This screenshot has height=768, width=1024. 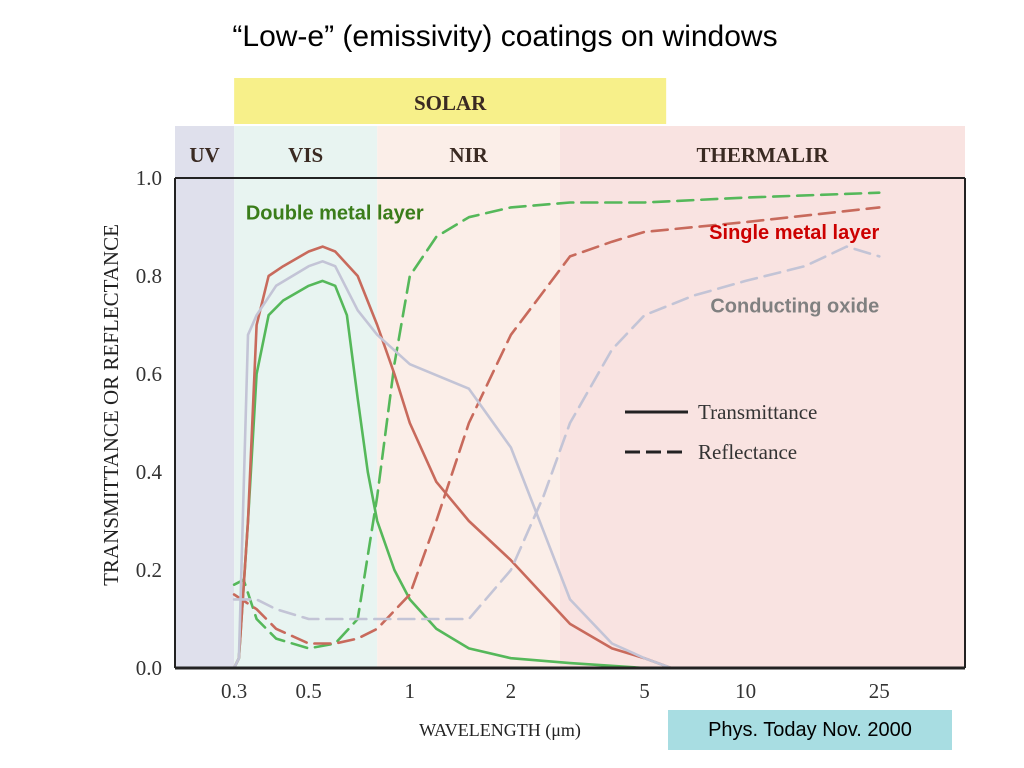 What do you see at coordinates (149, 472) in the screenshot?
I see `y-tick-label: 0.4` at bounding box center [149, 472].